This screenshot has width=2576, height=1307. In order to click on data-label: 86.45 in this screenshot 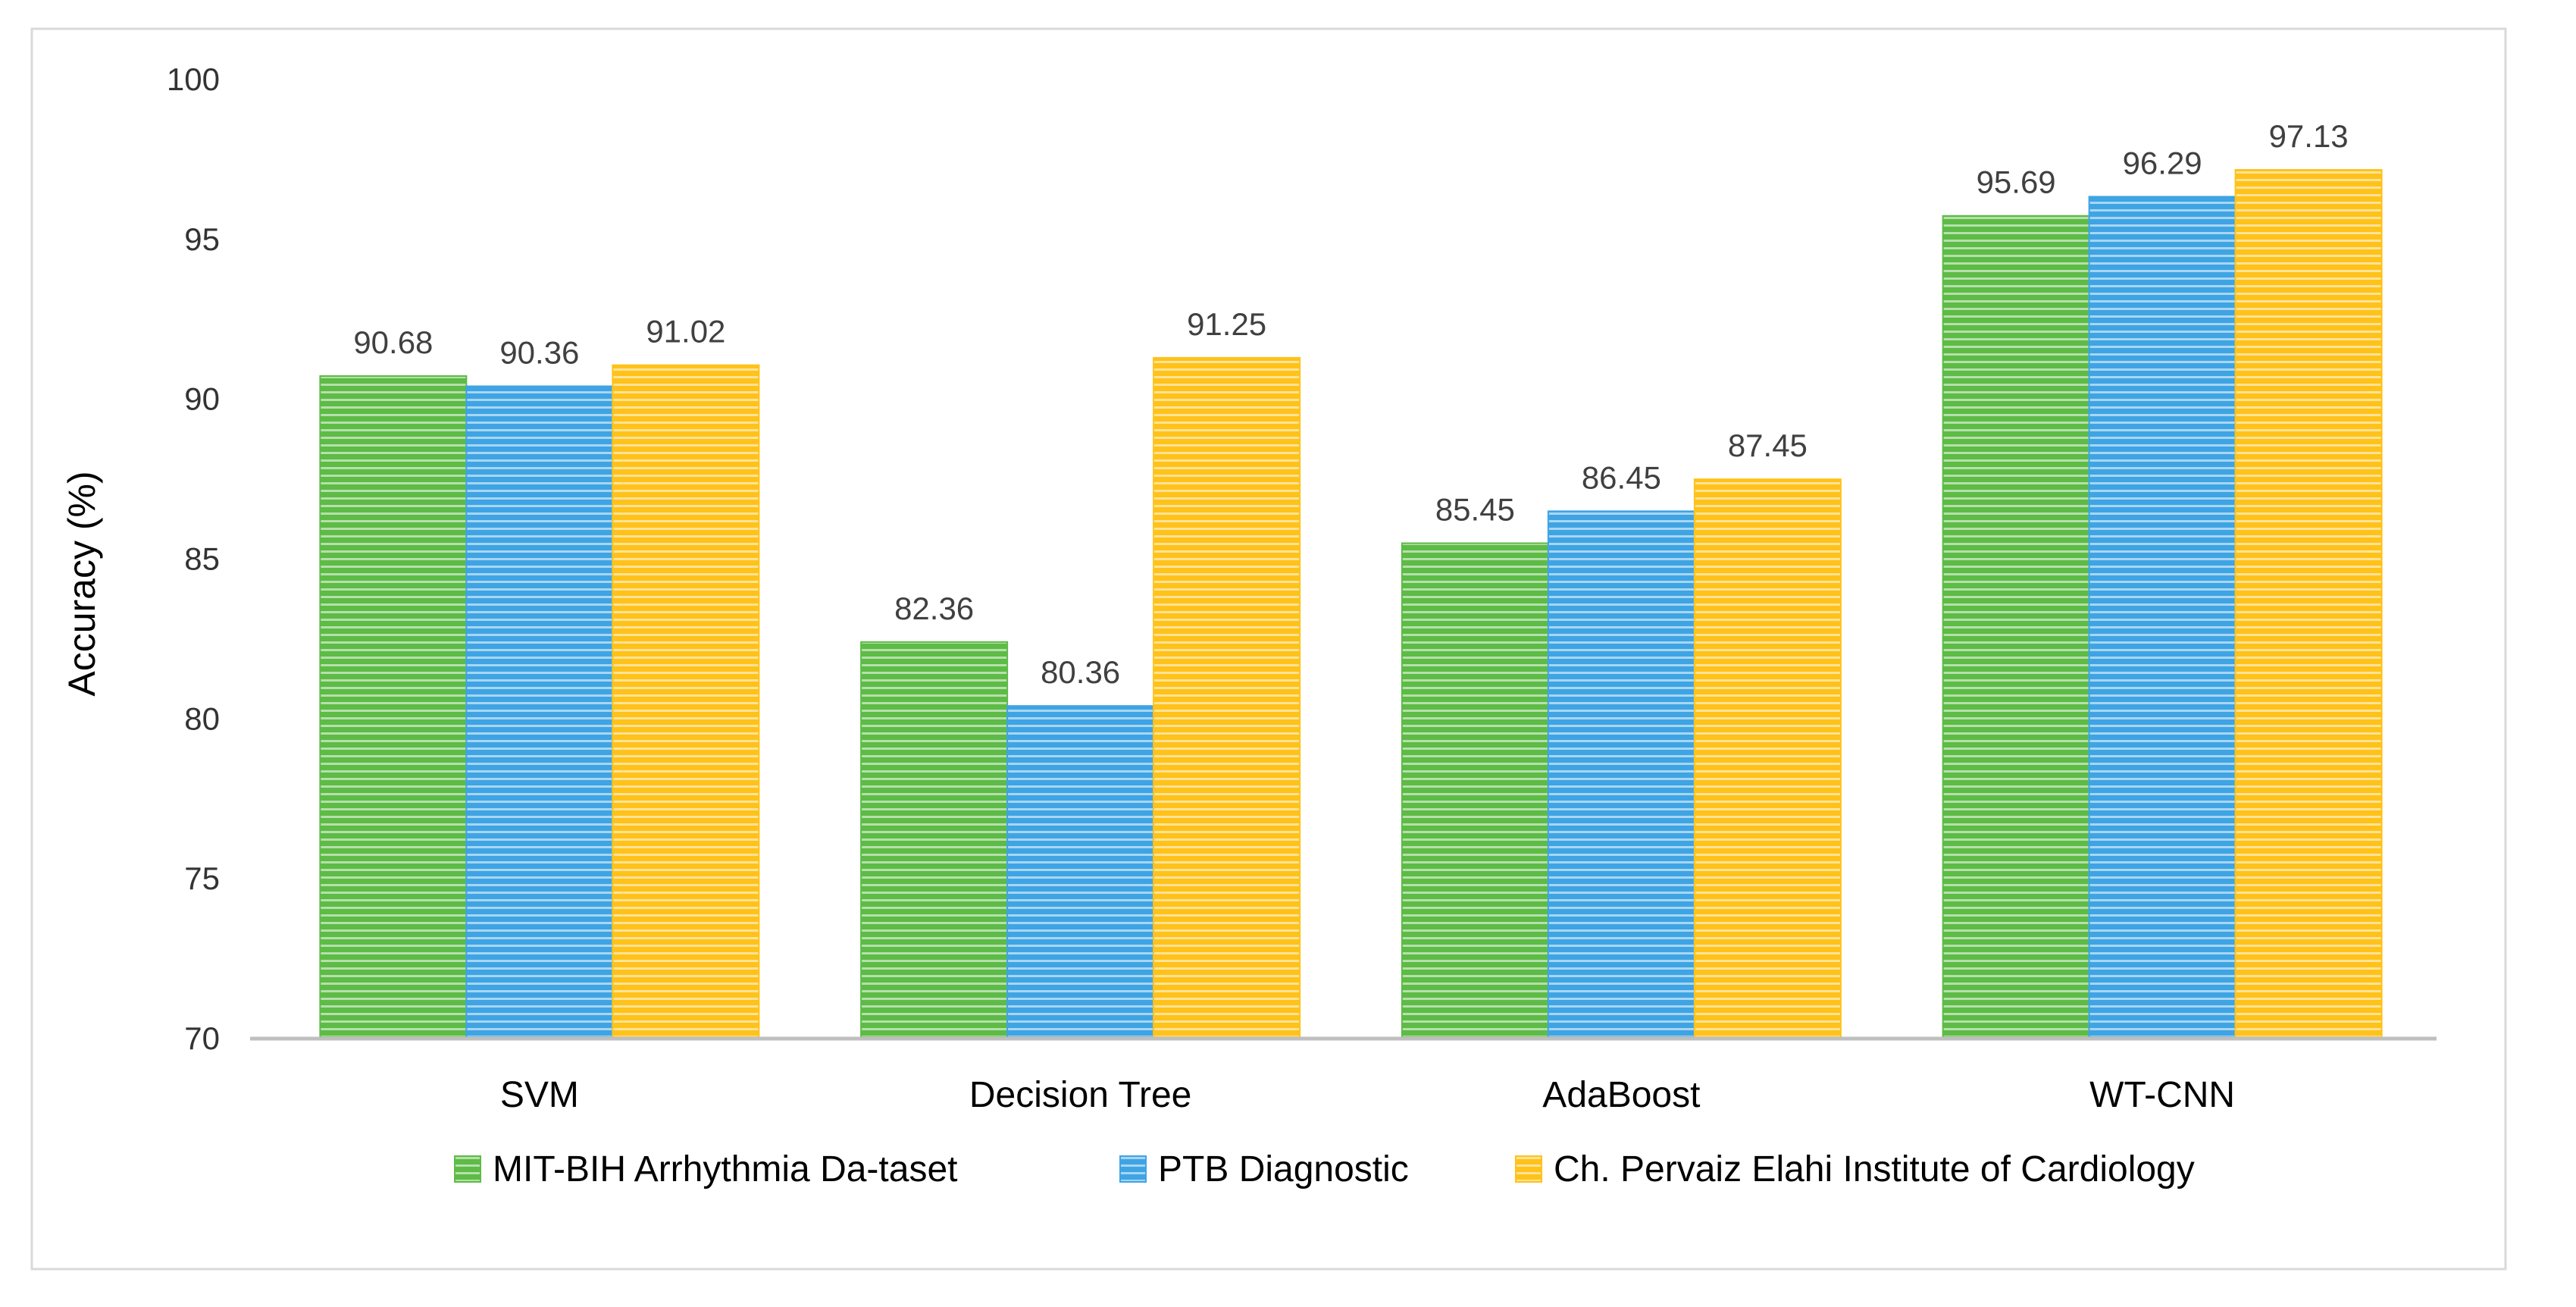, I will do `click(1622, 477)`.